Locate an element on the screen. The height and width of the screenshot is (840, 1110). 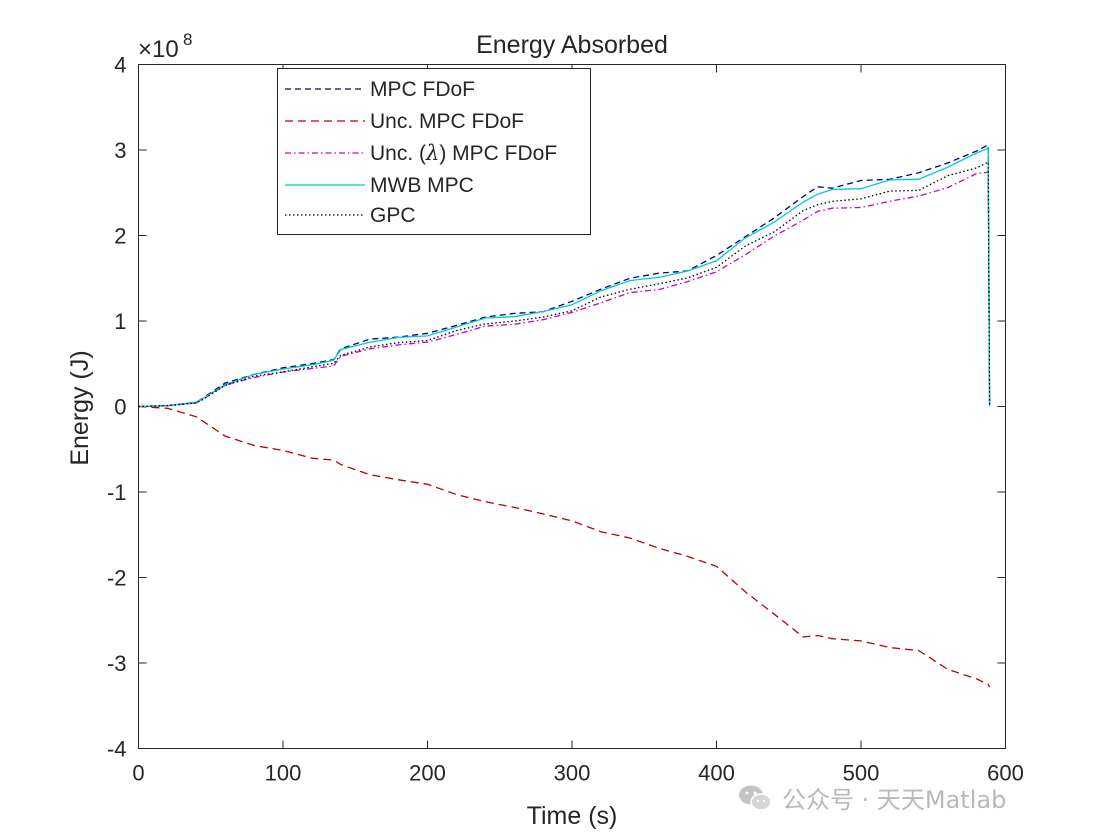
legend-label-unc: Unc. MPC FDoF is located at coordinates (447, 121).